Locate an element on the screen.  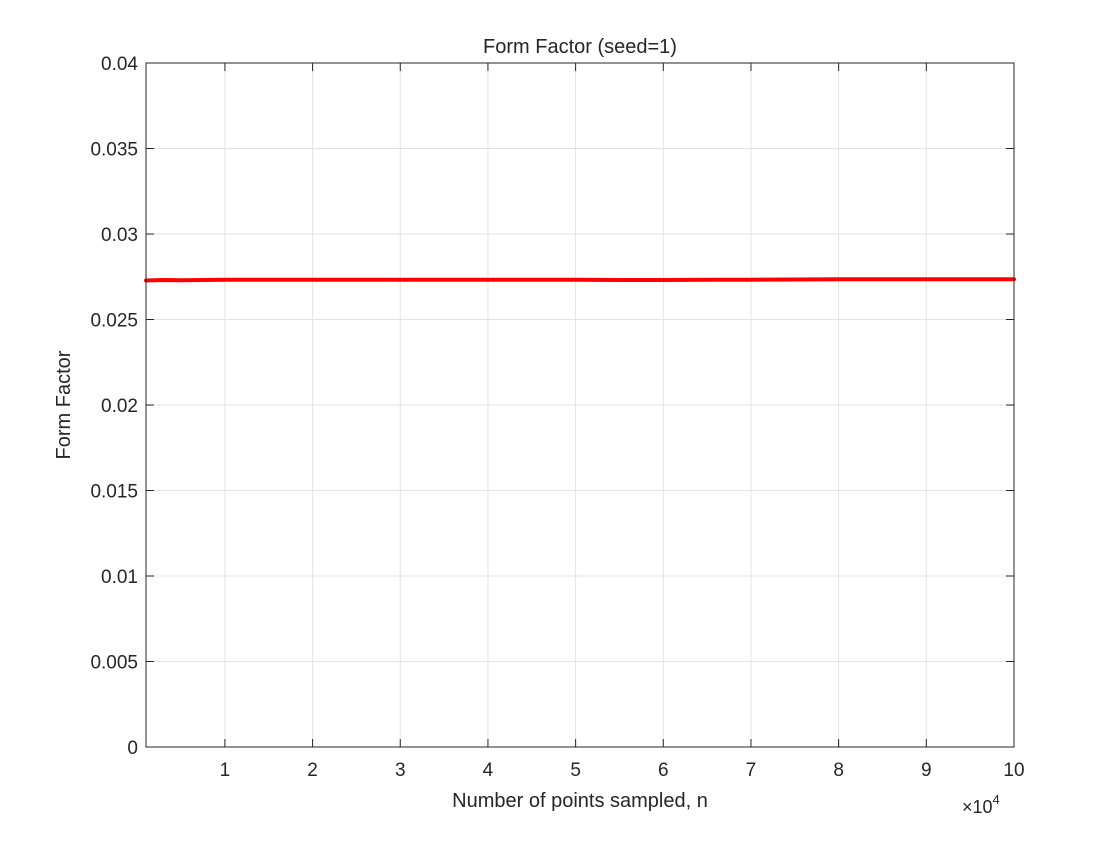
y-tick-label: 0.01 is located at coordinates (119, 577).